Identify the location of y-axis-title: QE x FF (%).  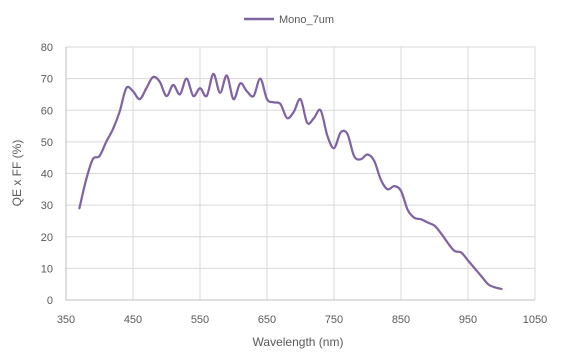
(17, 173).